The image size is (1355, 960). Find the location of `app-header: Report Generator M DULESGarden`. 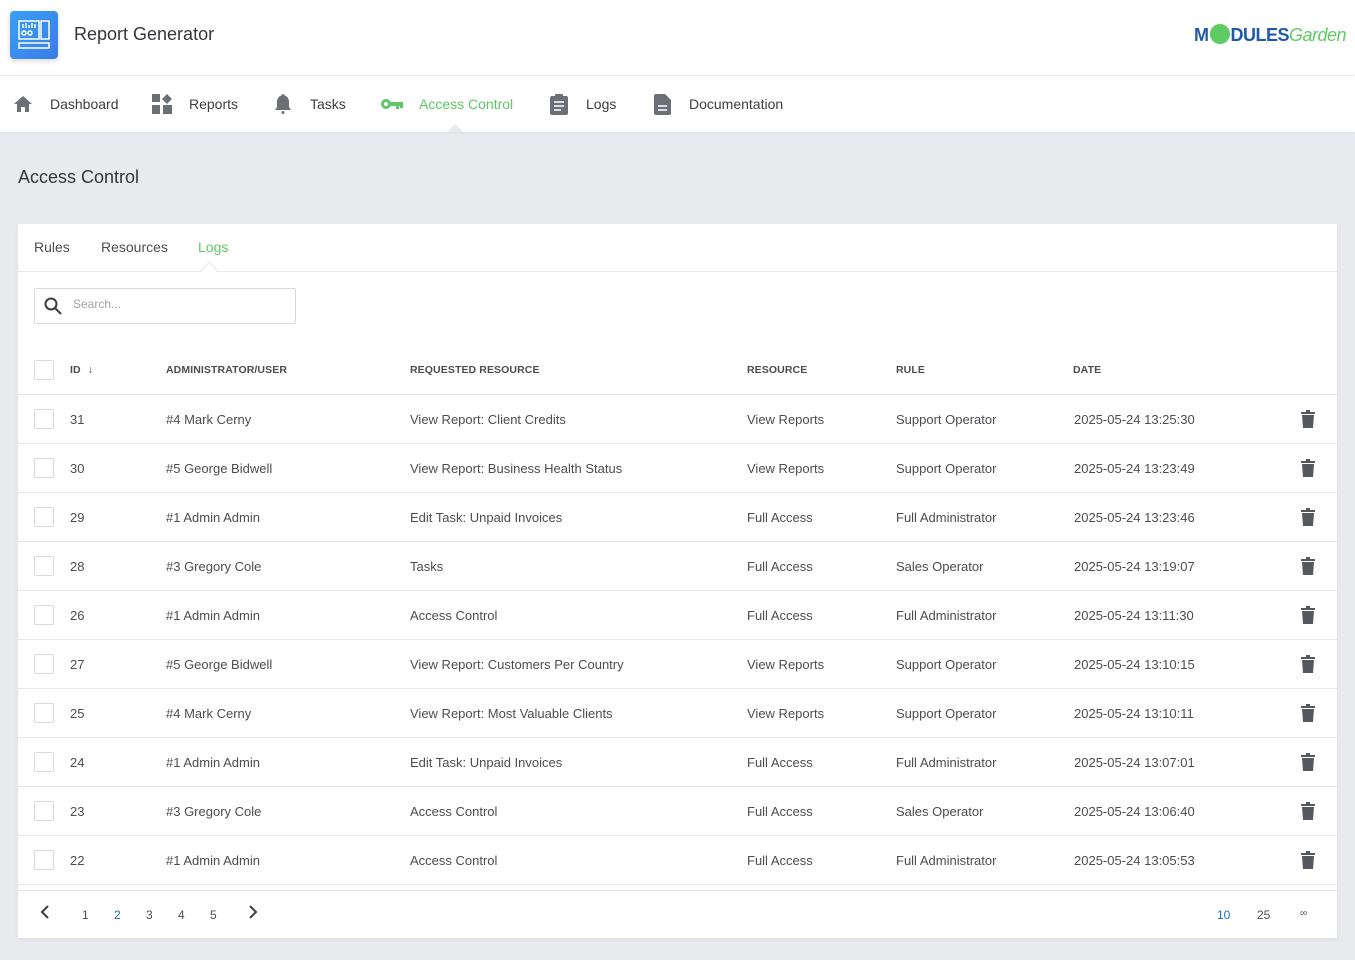

app-header: Report Generator M DULESGarden is located at coordinates (677, 38).